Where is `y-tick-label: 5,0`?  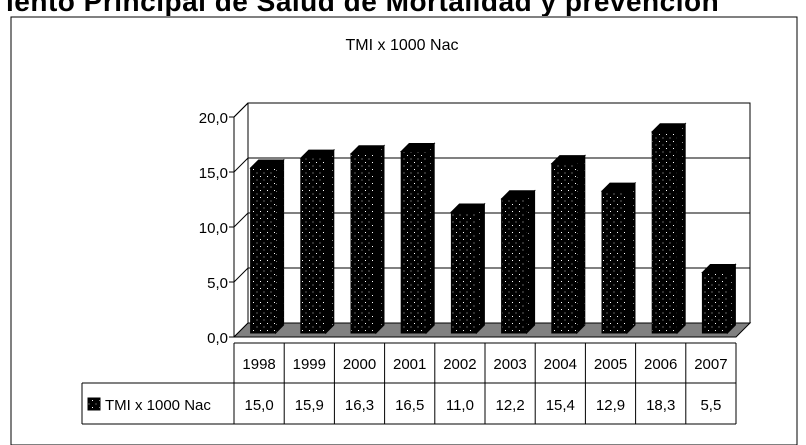
y-tick-label: 5,0 is located at coordinates (217, 283).